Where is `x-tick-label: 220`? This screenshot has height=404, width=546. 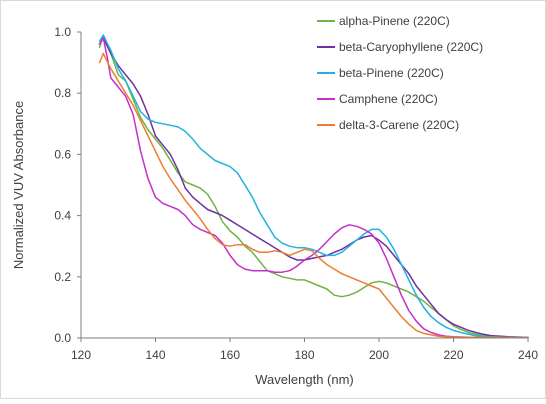 x-tick-label: 220 is located at coordinates (453, 355).